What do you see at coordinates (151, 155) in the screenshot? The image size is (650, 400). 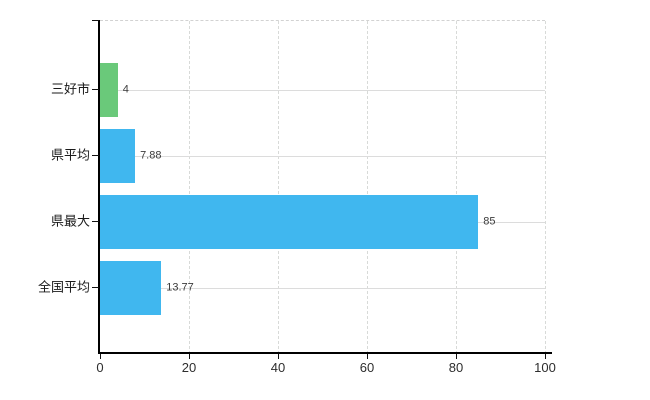 I see `bar-value-label: 7.88` at bounding box center [151, 155].